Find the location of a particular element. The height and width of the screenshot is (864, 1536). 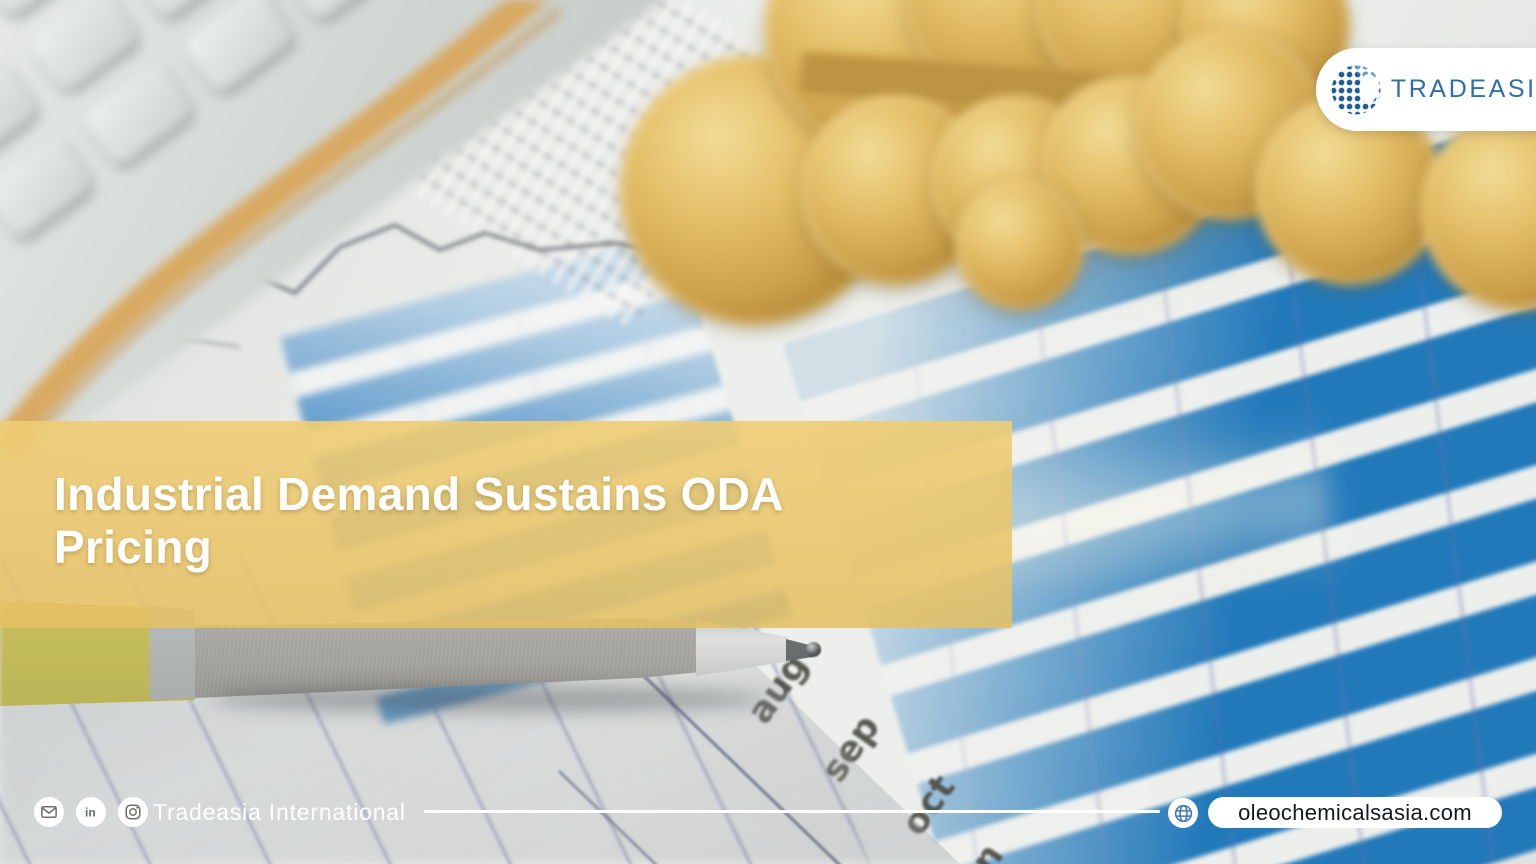

page-title-line1: Industrial Demand Sustains ODA is located at coordinates (419, 494).